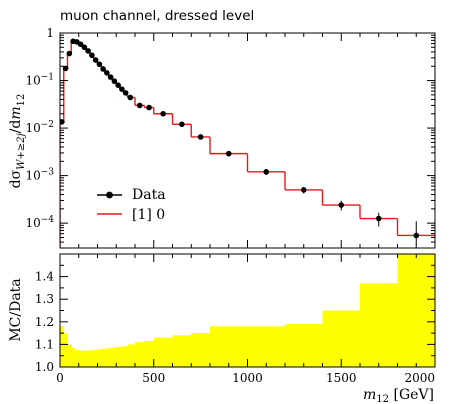 The image size is (450, 404). I want to click on ratio-y-axis-label: MC/Data, so click(16, 309).